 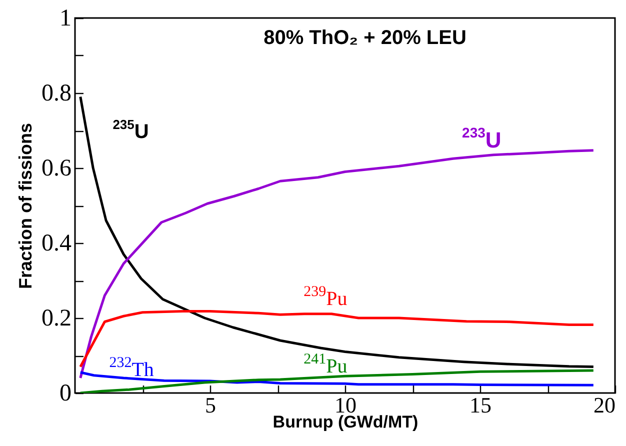 I want to click on x-tick-label: 5, so click(x=210, y=405).